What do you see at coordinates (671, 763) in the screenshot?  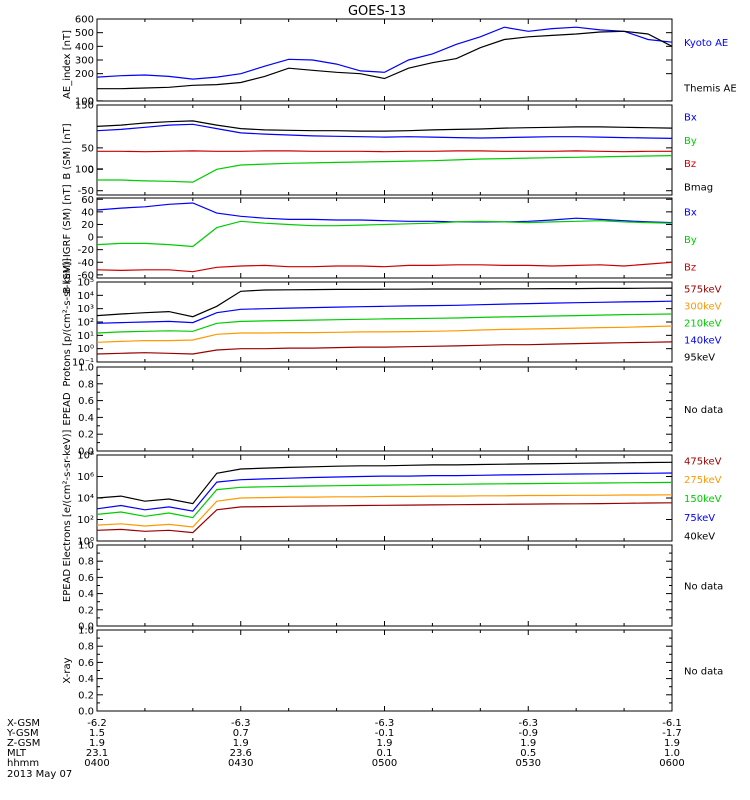 I see `ephemeris-value: 0600` at bounding box center [671, 763].